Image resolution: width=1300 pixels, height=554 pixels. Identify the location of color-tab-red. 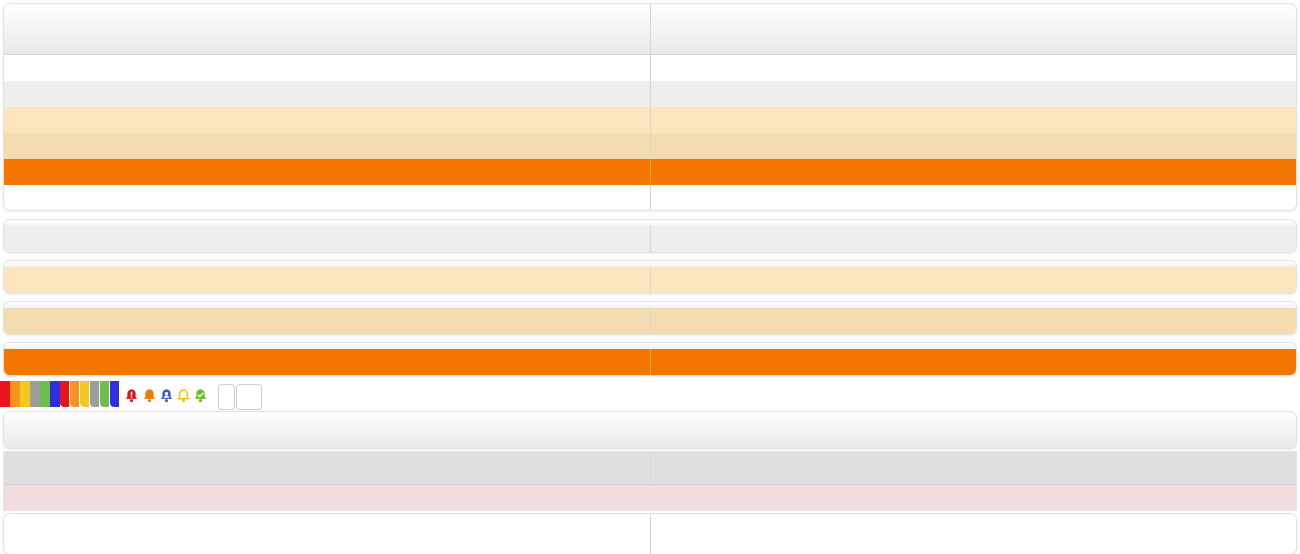
(64, 394).